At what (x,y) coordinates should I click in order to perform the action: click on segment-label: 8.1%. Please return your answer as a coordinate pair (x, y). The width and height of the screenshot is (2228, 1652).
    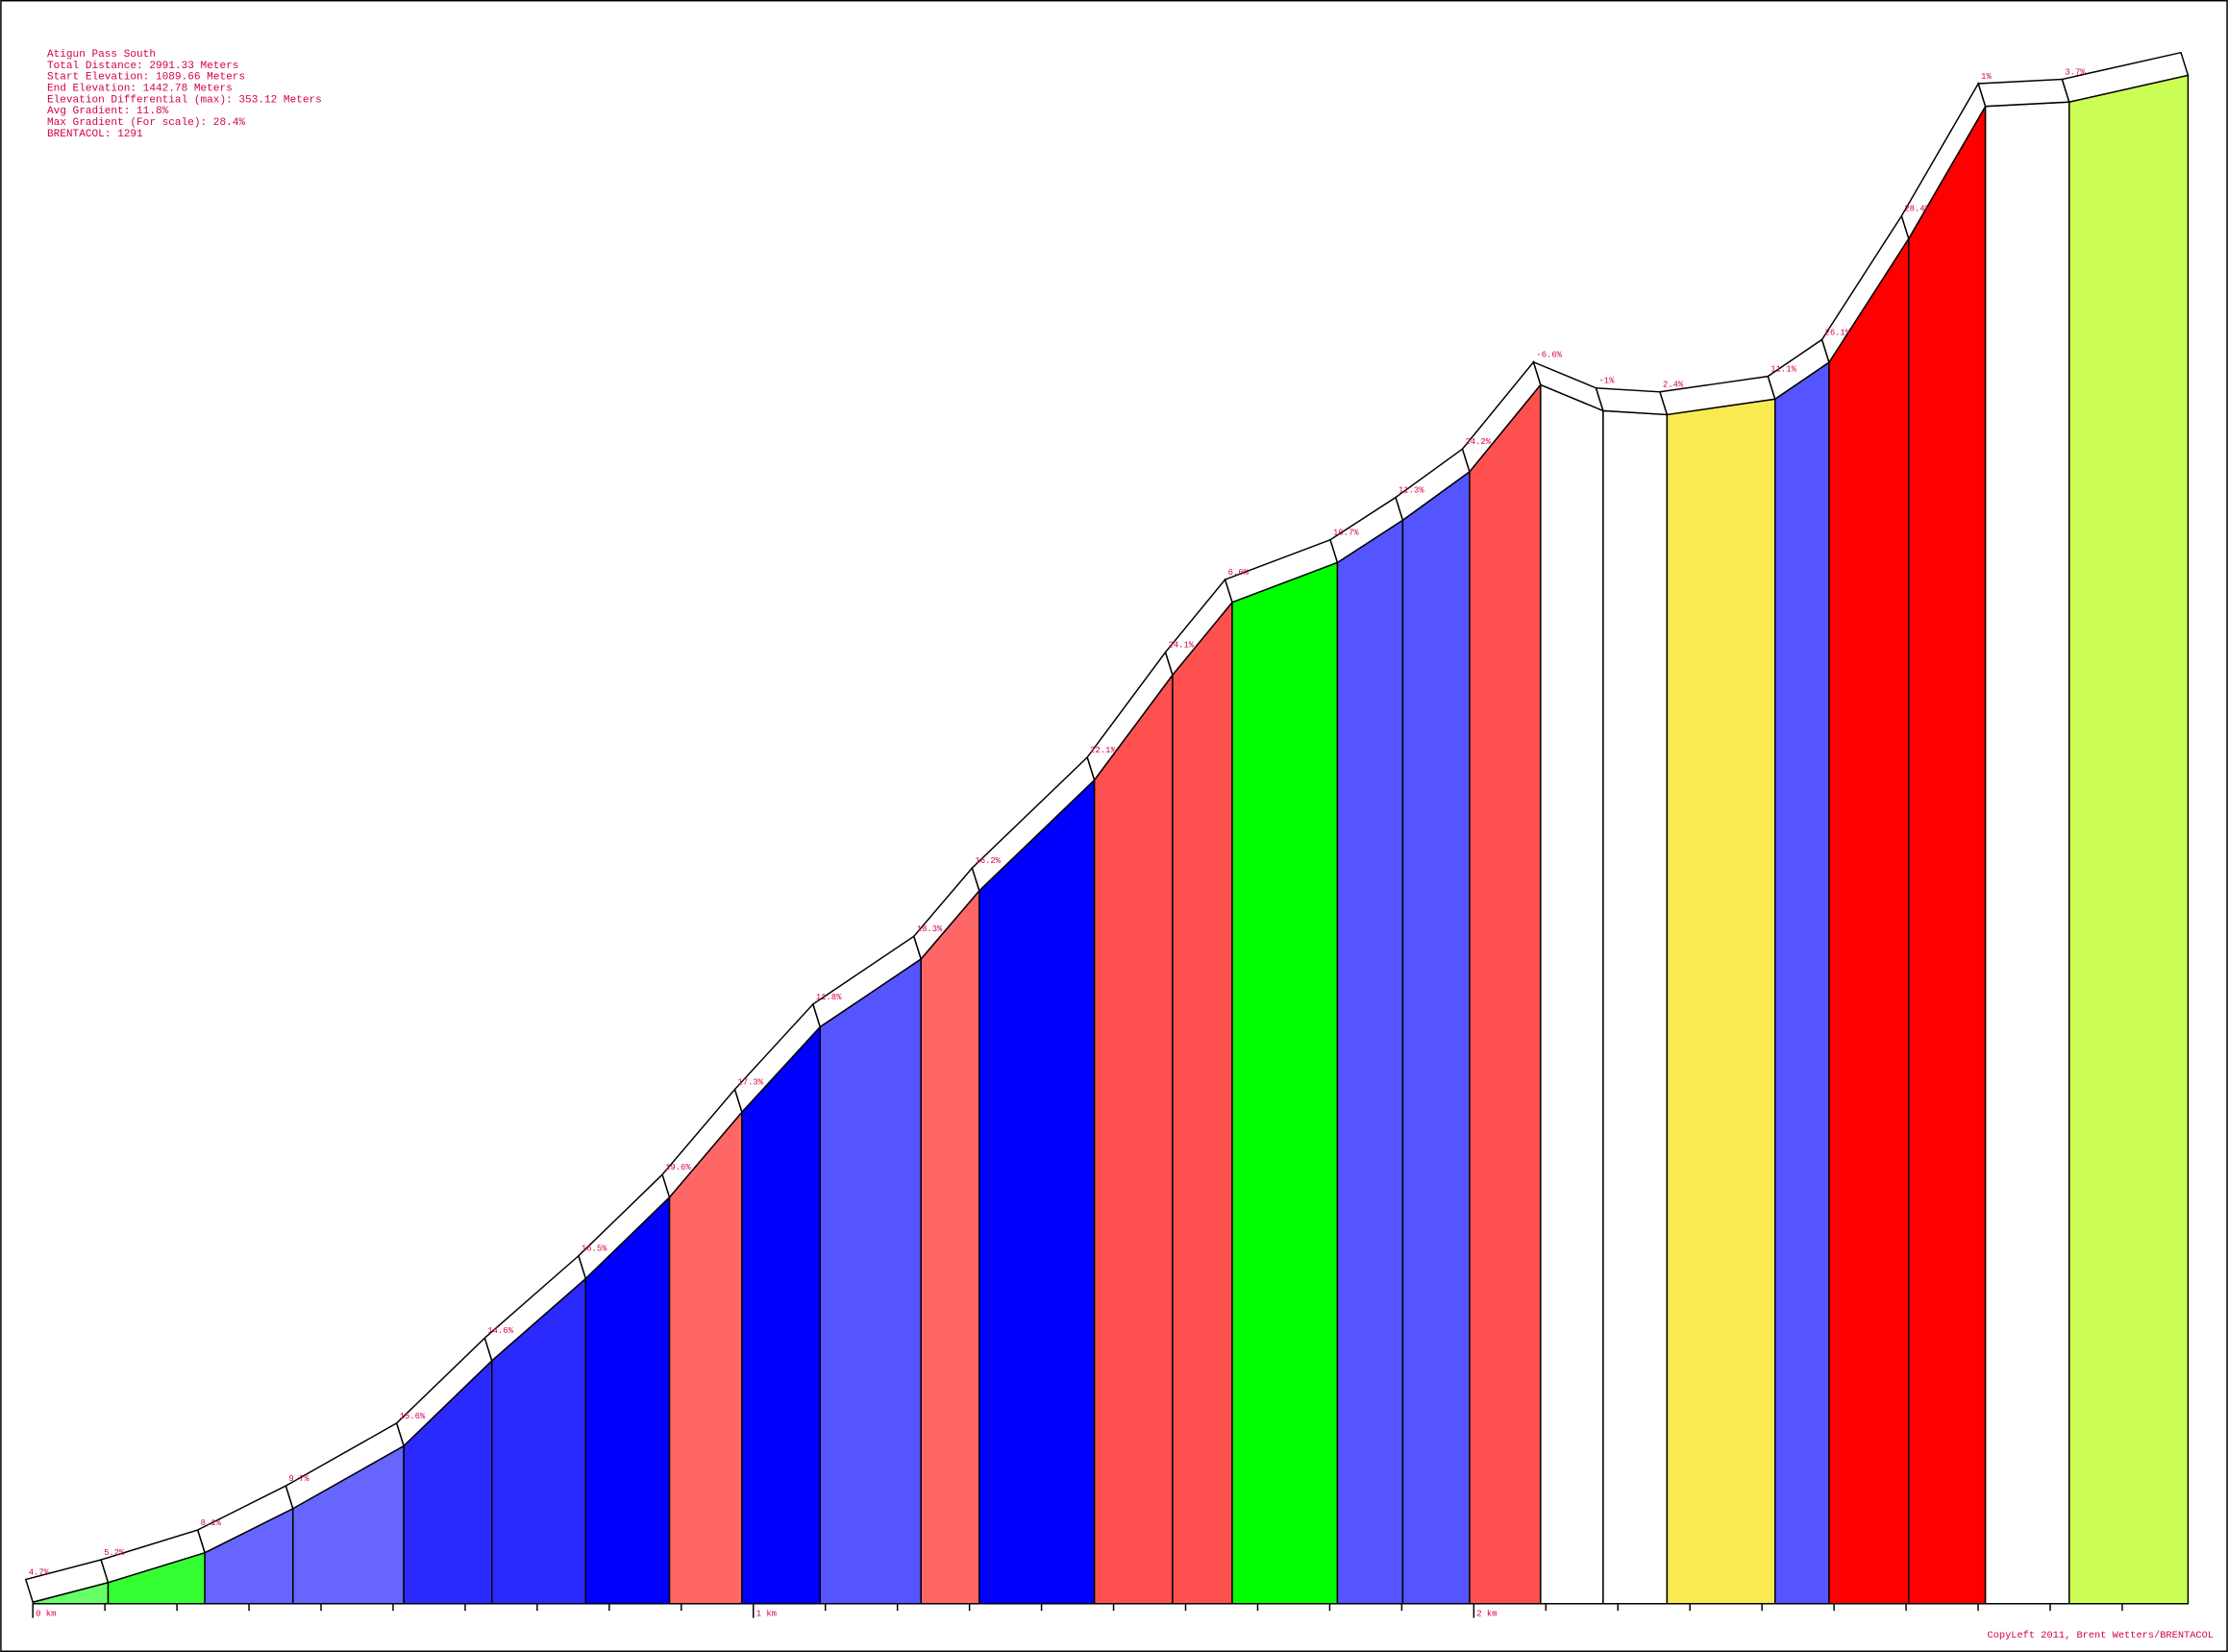
    Looking at the image, I should click on (211, 1523).